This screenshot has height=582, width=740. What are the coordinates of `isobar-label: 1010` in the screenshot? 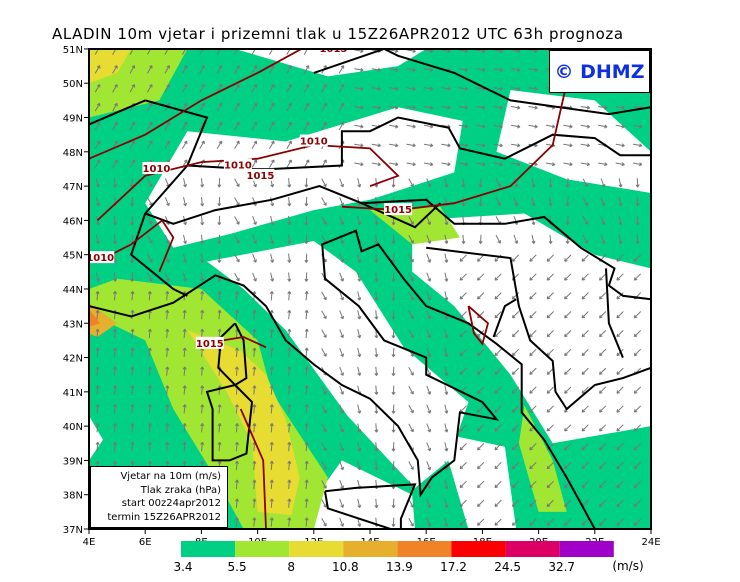 It's located at (314, 142).